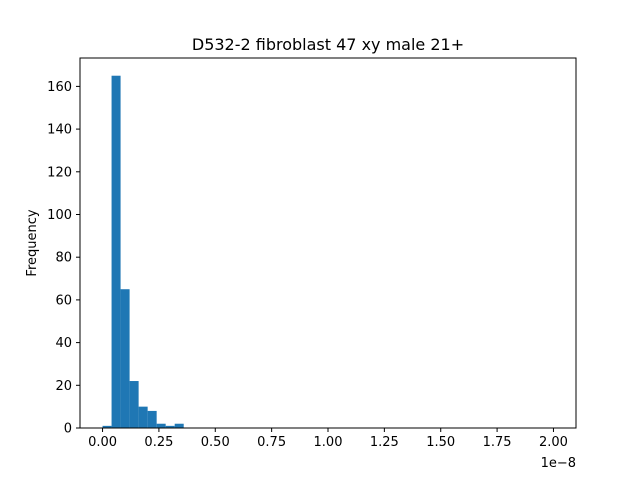 The height and width of the screenshot is (480, 640). What do you see at coordinates (102, 442) in the screenshot?
I see `x-tick-label-0: 0.00` at bounding box center [102, 442].